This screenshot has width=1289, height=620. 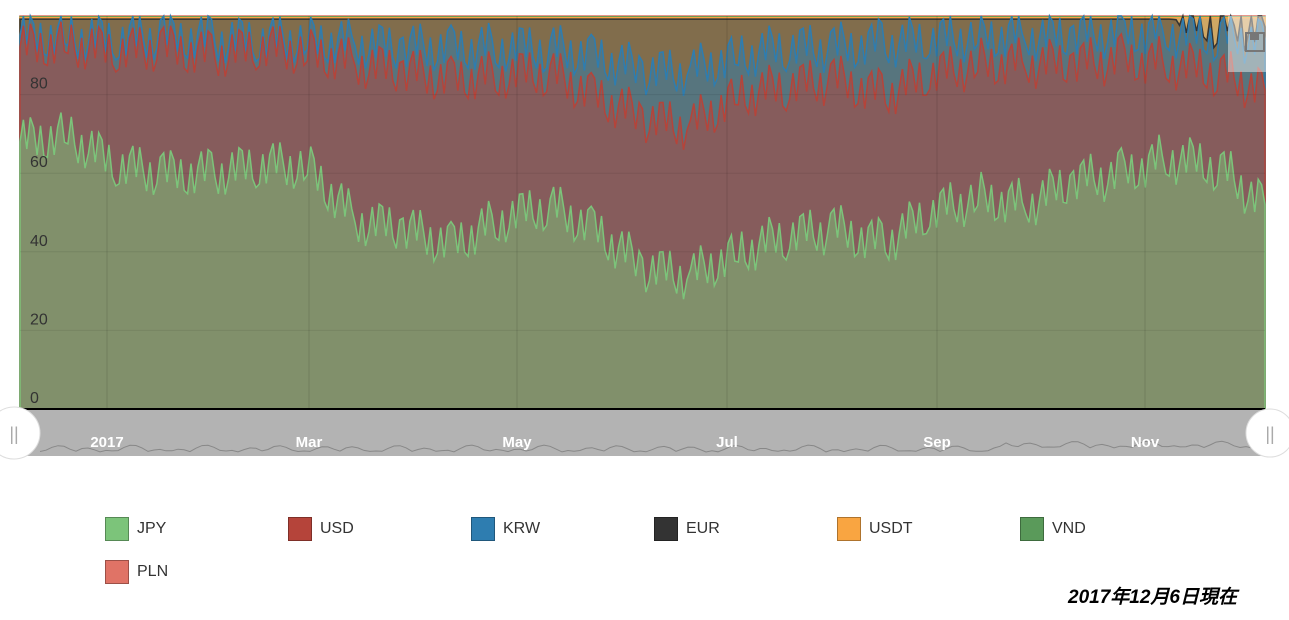 What do you see at coordinates (1069, 528) in the screenshot?
I see `legend-label: VND` at bounding box center [1069, 528].